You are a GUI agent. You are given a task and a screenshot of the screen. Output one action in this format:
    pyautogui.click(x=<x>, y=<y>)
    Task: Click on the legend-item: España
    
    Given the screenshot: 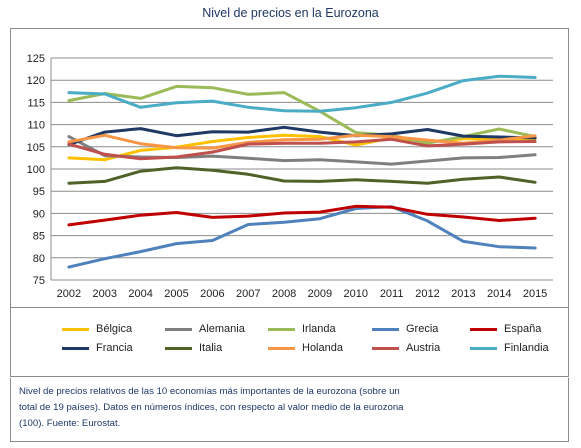 What is the action you would take?
    pyautogui.click(x=505, y=329)
    